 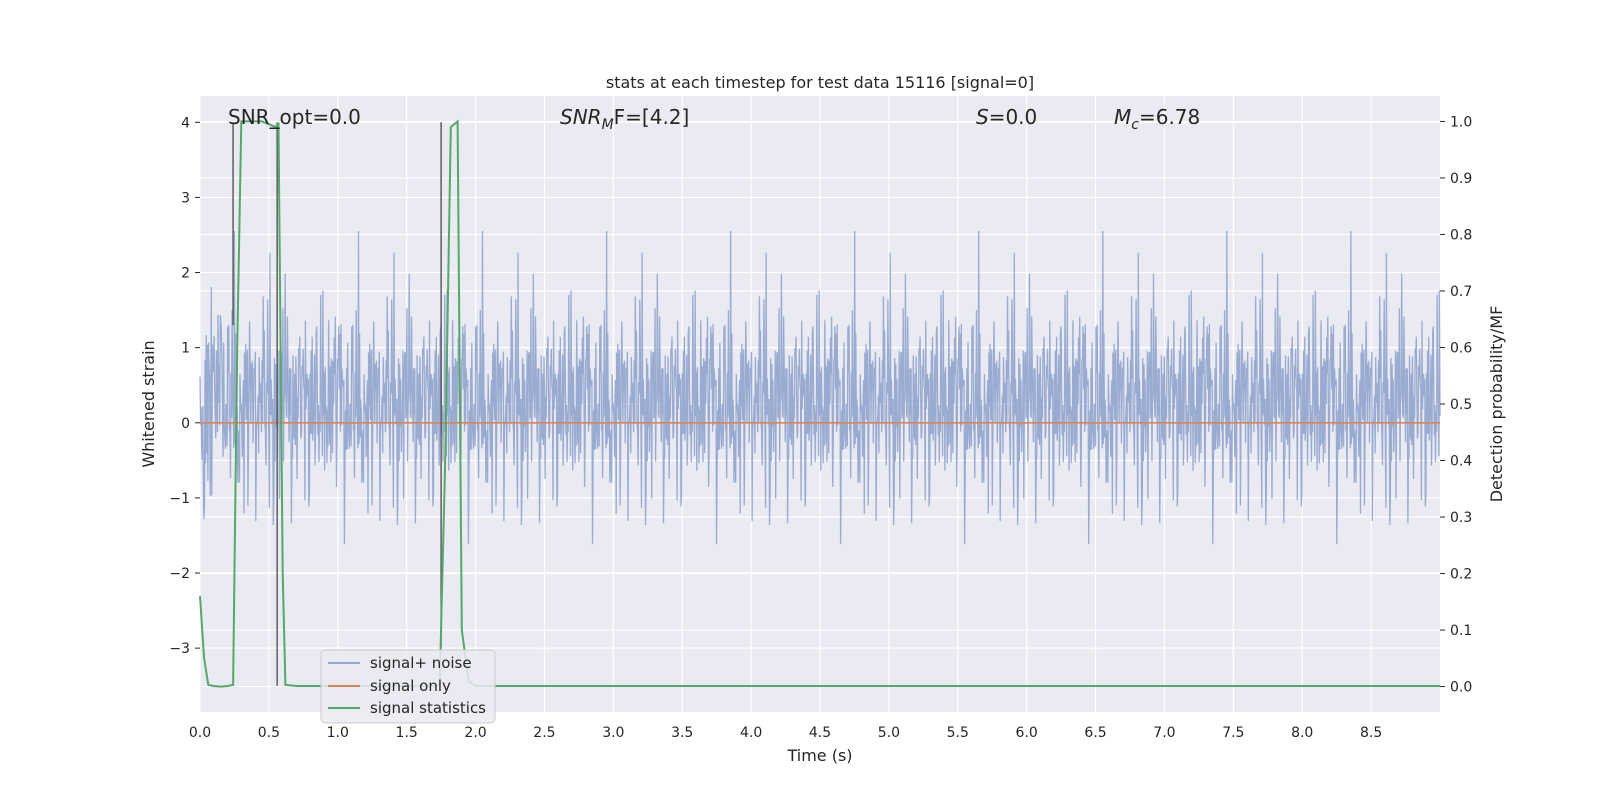 What do you see at coordinates (185, 424) in the screenshot?
I see `y-tick-label: 0` at bounding box center [185, 424].